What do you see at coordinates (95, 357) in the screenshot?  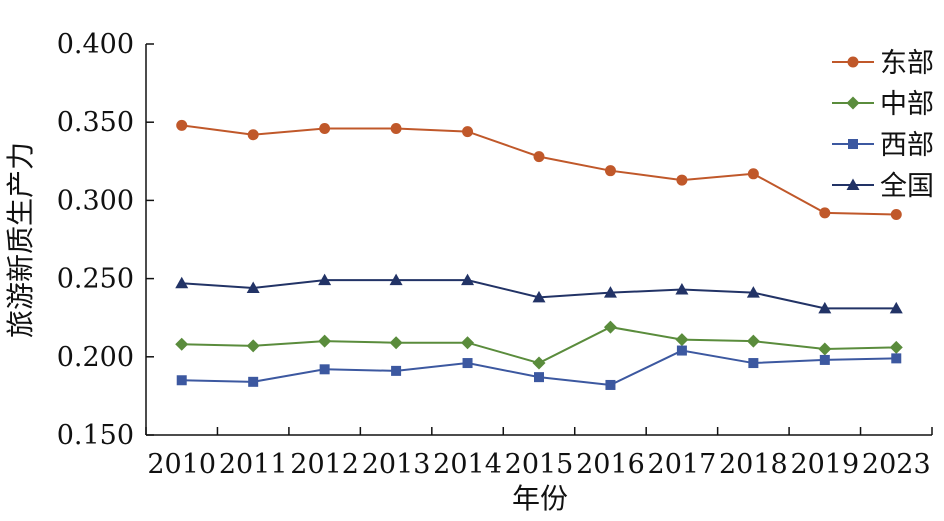 I see `y-tick-label: 0.200` at bounding box center [95, 357].